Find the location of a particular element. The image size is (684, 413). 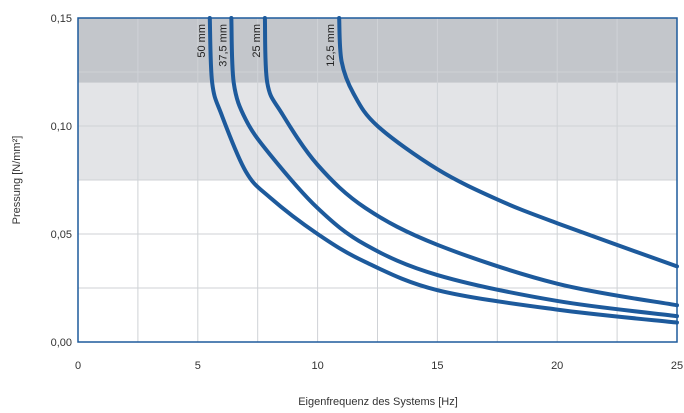

x-axis-title: Eigenfrequenz des Systems [Hz] is located at coordinates (378, 402).